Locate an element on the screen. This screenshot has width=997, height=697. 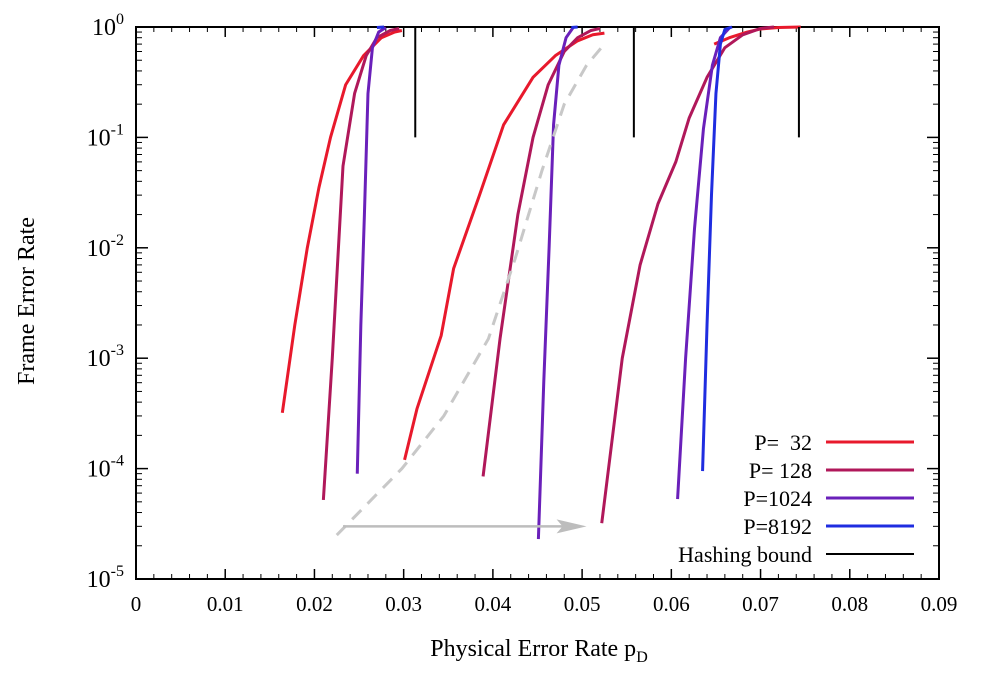
x-tick-label: 0.01 is located at coordinates (225, 604).